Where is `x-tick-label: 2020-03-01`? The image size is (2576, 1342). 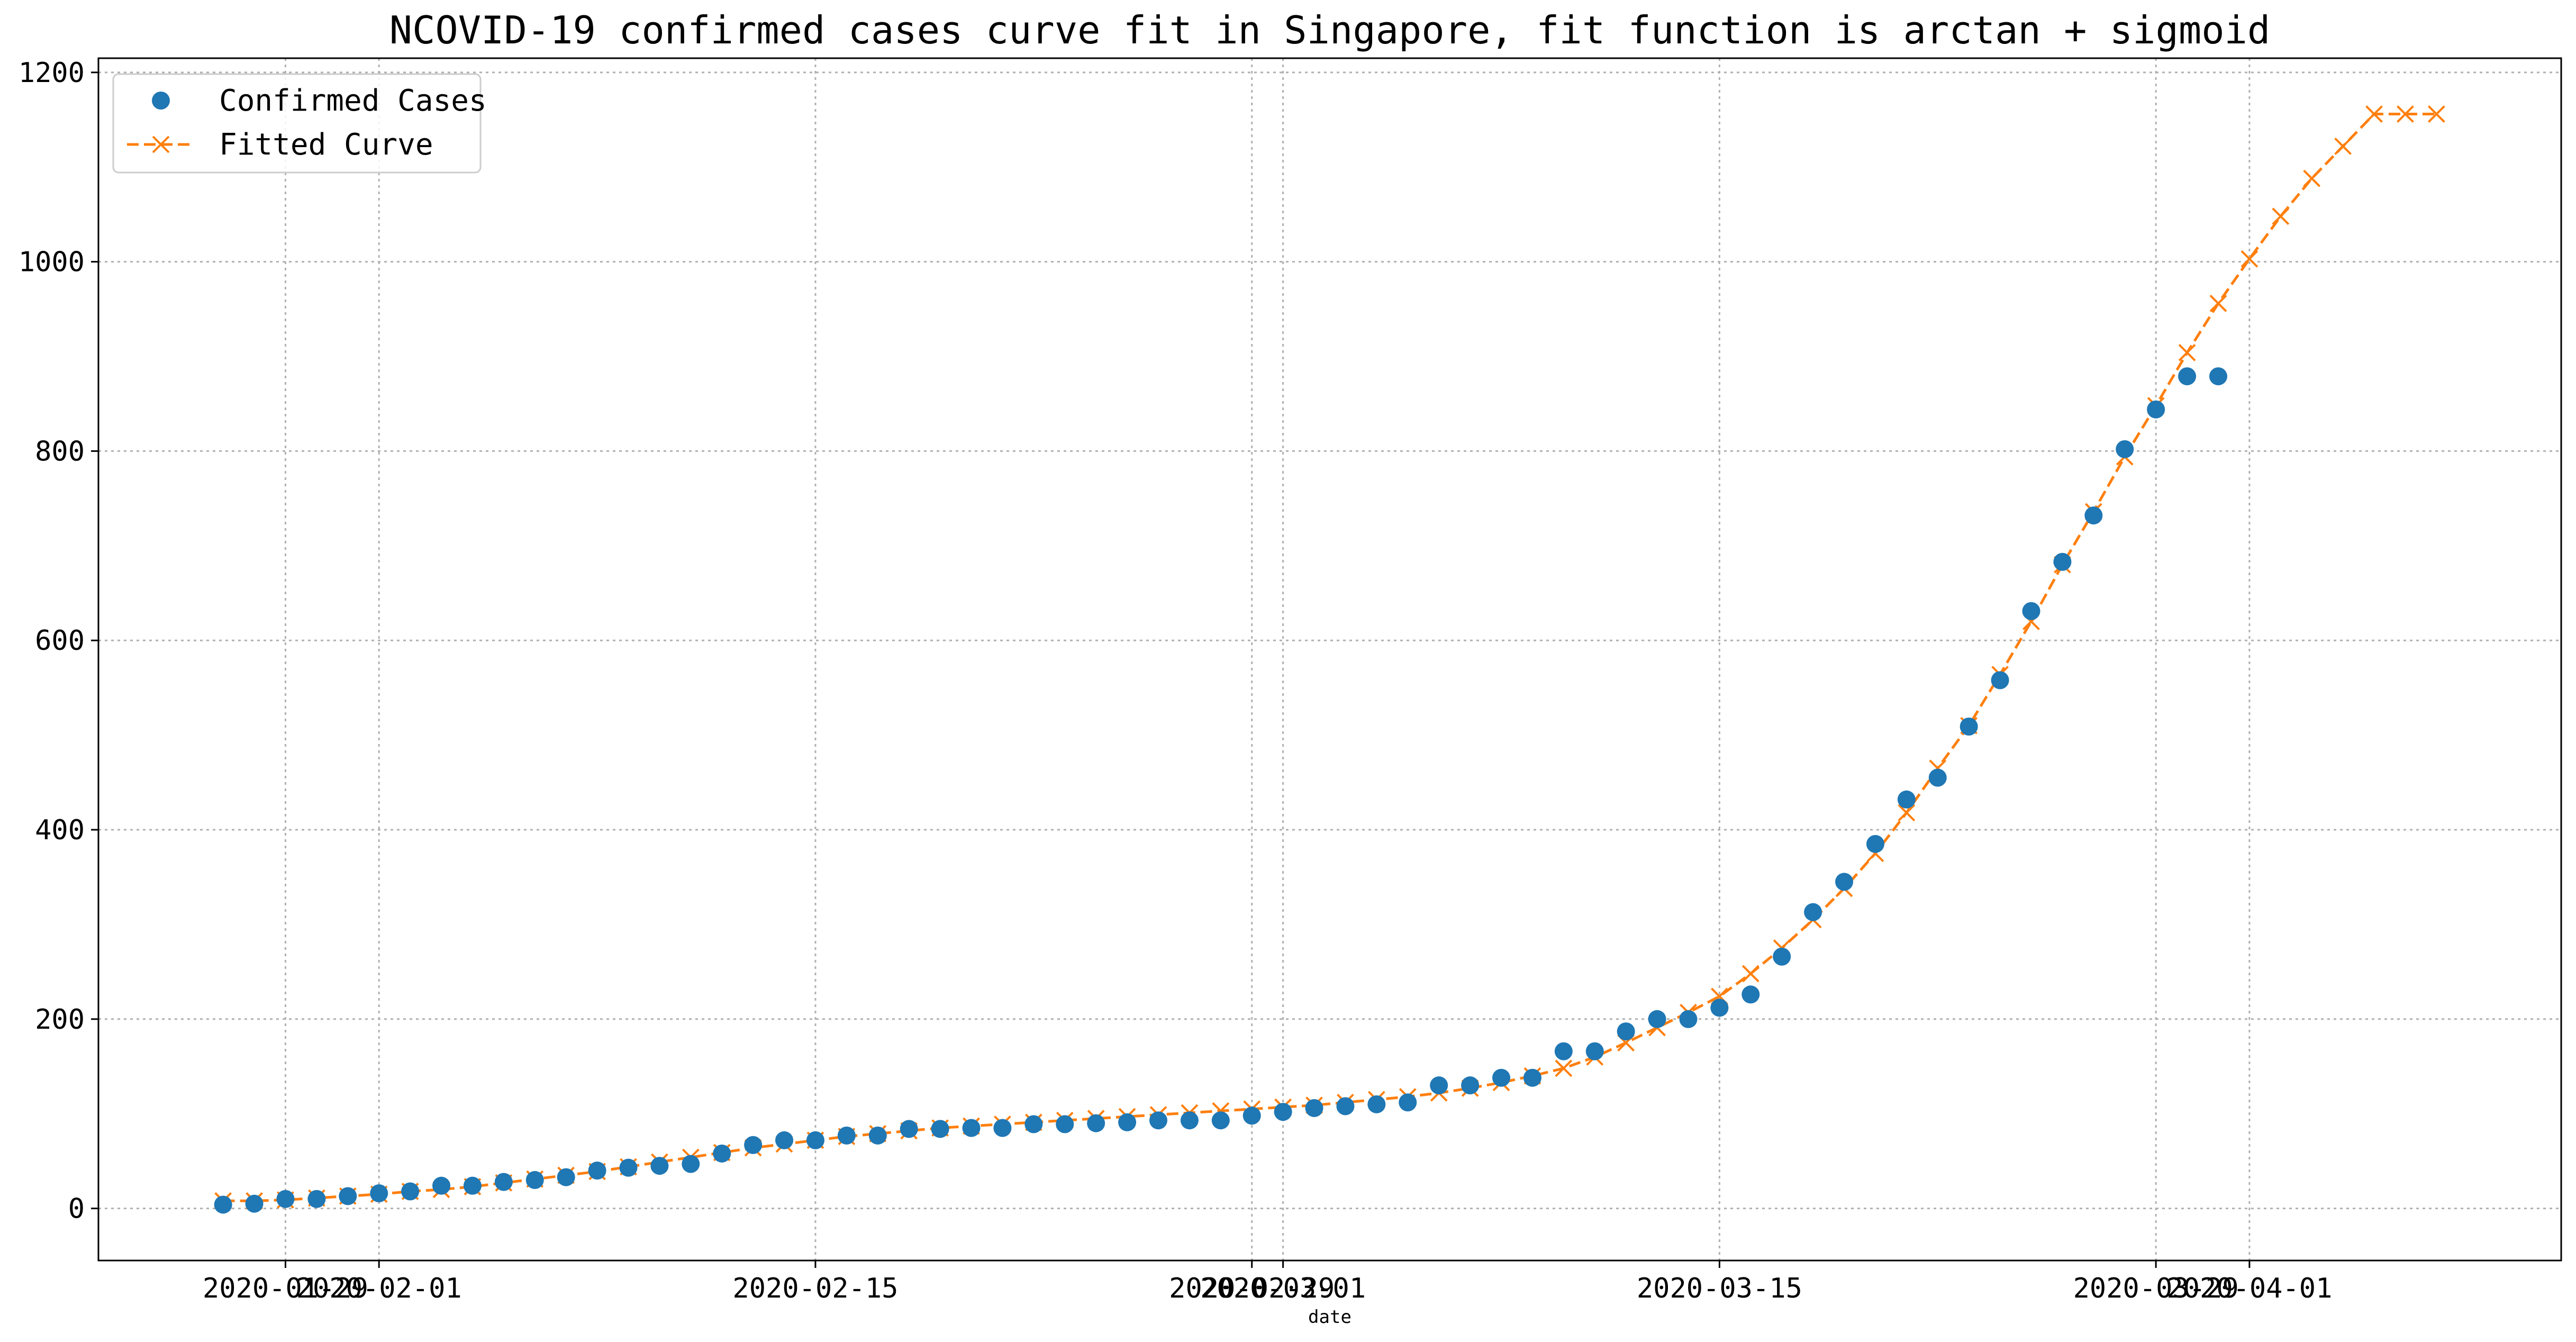
x-tick-label: 2020-03-01 is located at coordinates (1283, 1288).